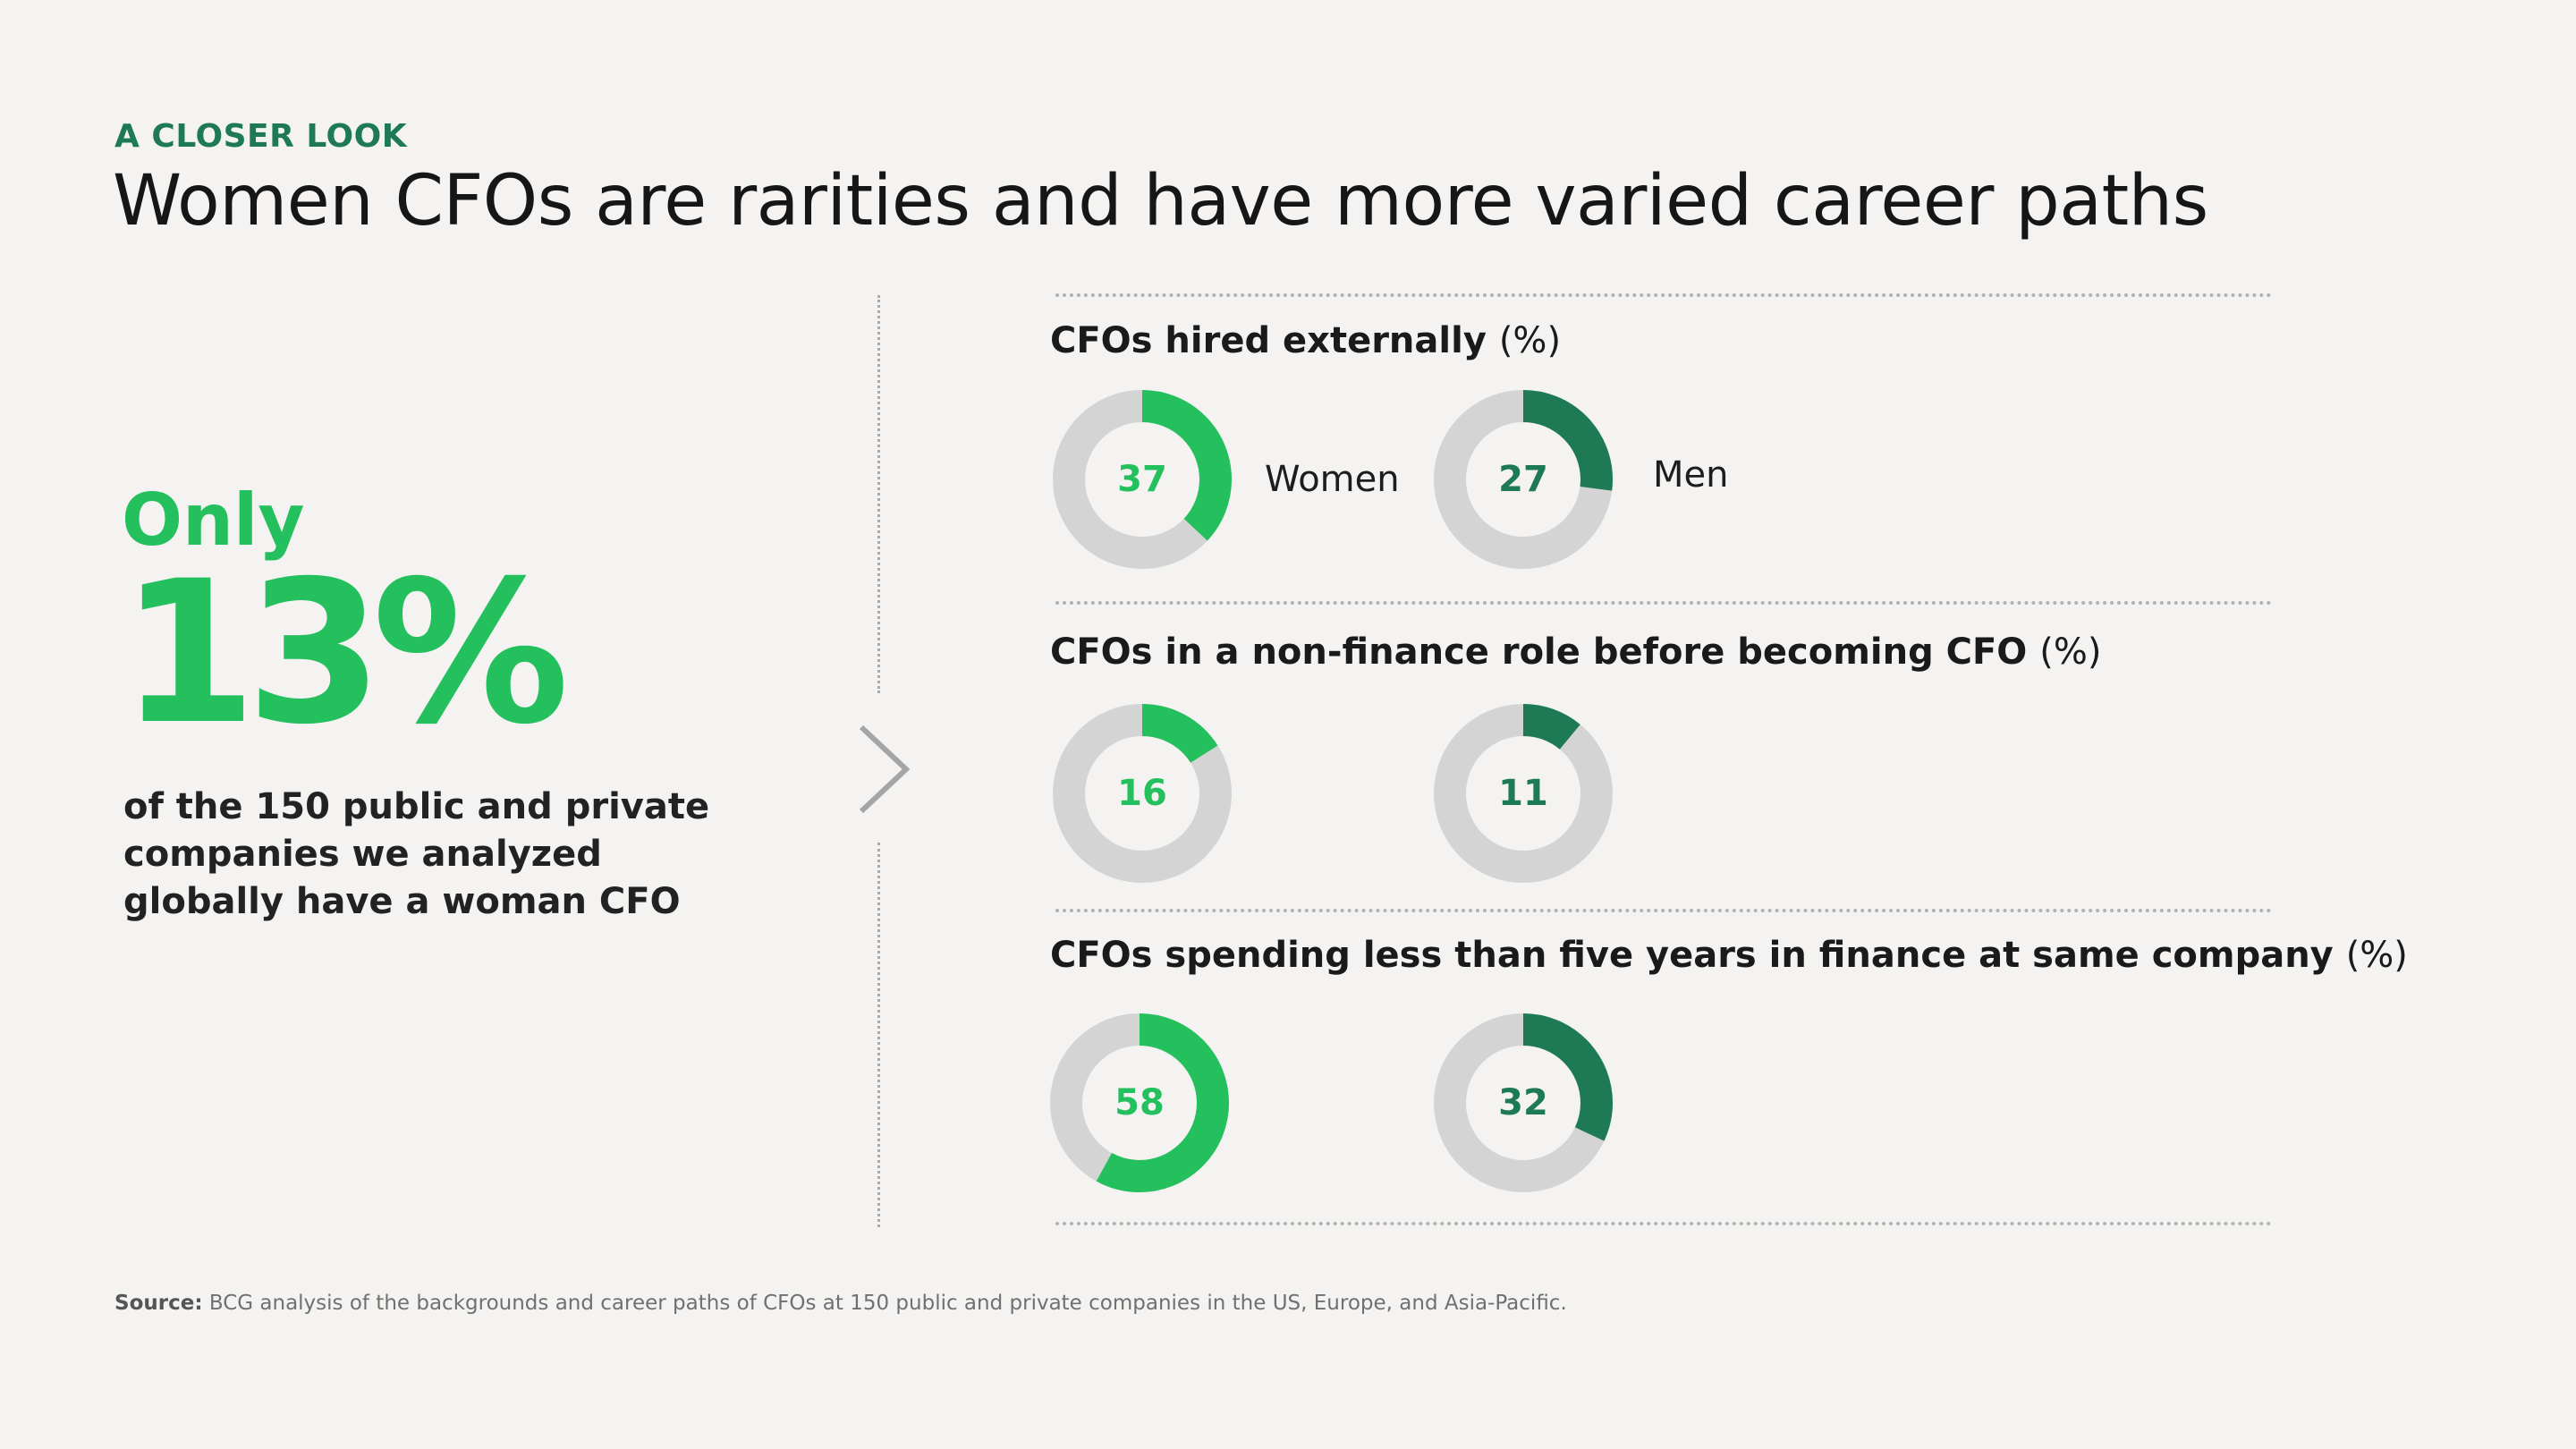 This screenshot has width=2576, height=1449. I want to click on donut-chart: 16, so click(1142, 793).